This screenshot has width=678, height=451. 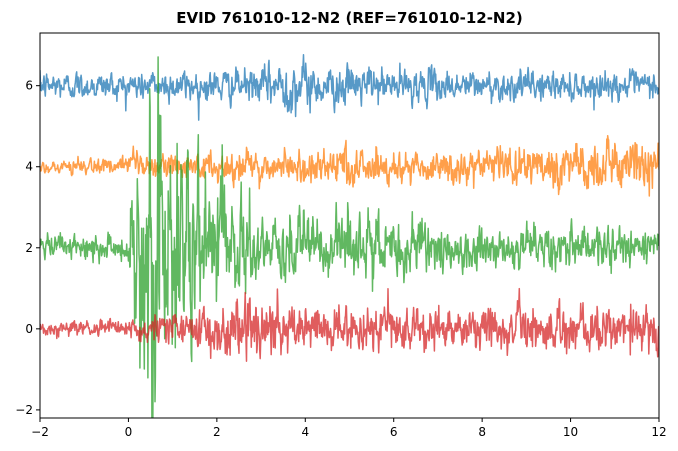 What do you see at coordinates (394, 432) in the screenshot?
I see `x-tick-label: 6` at bounding box center [394, 432].